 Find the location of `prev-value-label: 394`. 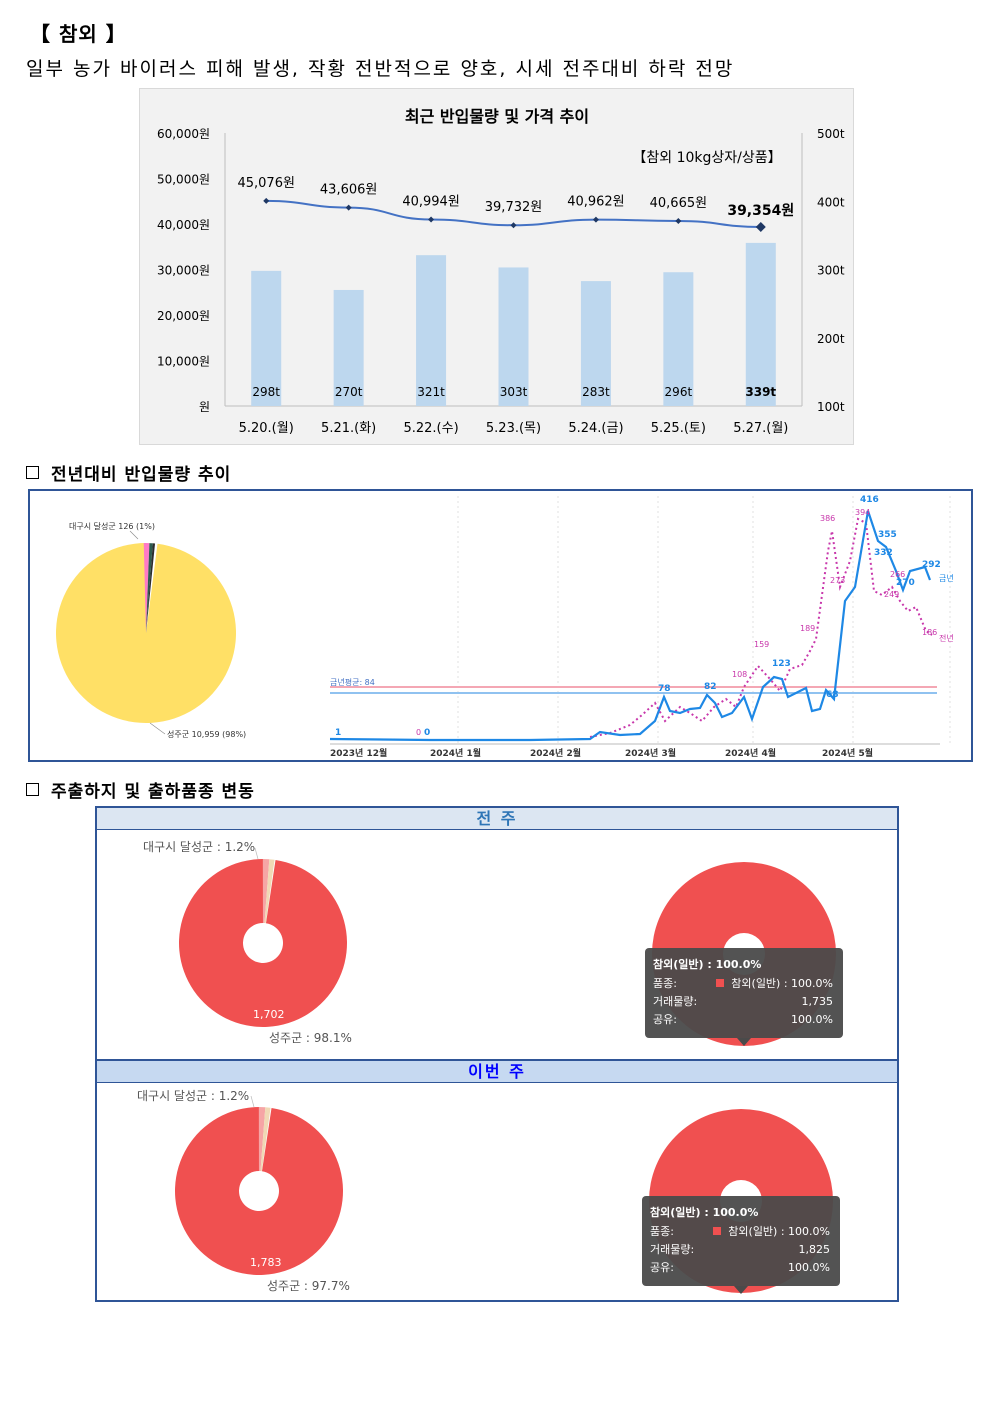

prev-value-label: 394 is located at coordinates (862, 512).